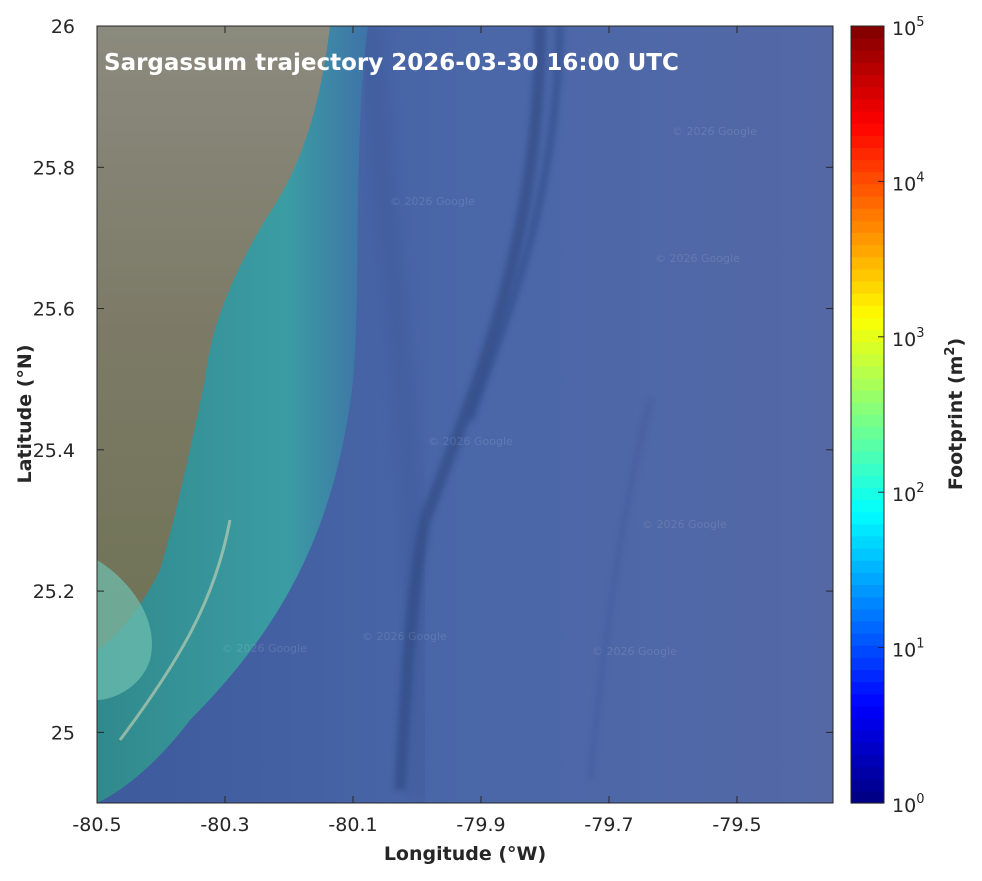 This screenshot has height=881, width=982. I want to click on colorbar-ticks: 10⁰ 10¹ 10² 10³ 10⁴ 10⁵, so click(901, 416).